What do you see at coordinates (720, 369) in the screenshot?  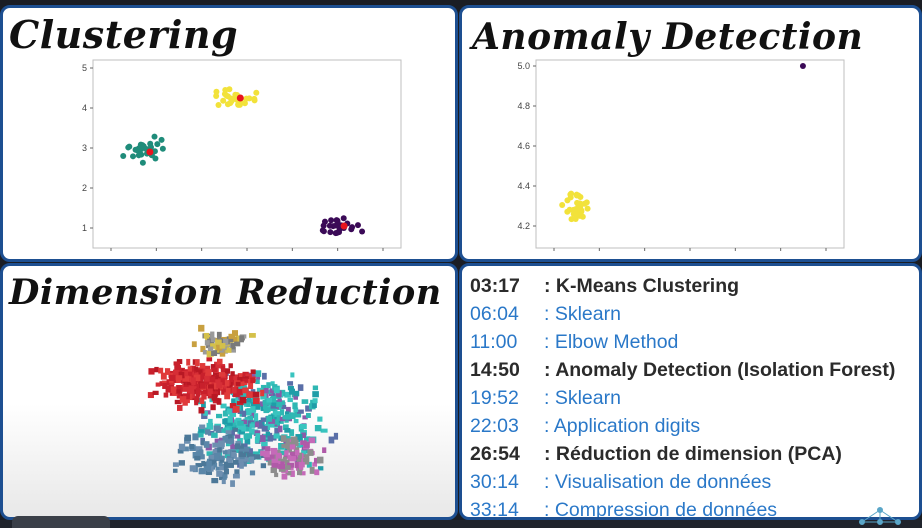 I see `chapter-label: : Anomaly Detection (Isolation Forest)` at bounding box center [720, 369].